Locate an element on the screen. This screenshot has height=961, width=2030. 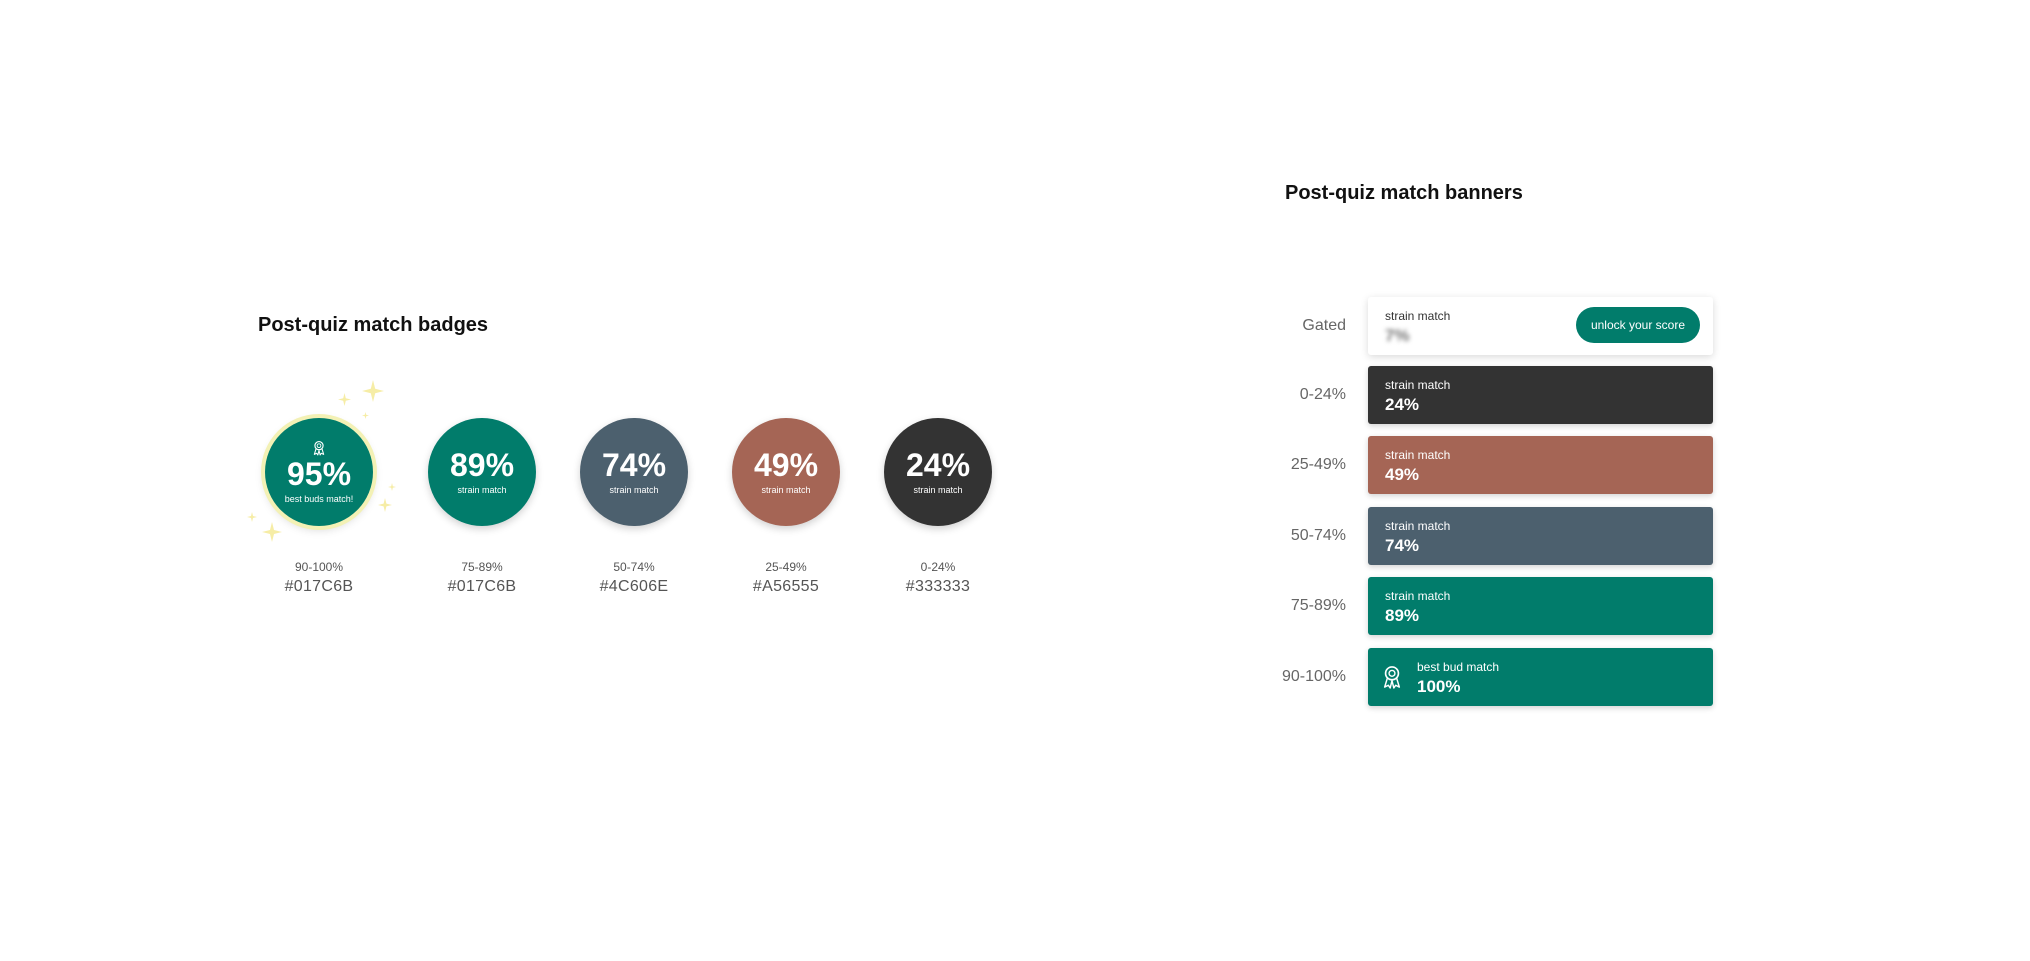
banner-value: 49% is located at coordinates (1402, 474).